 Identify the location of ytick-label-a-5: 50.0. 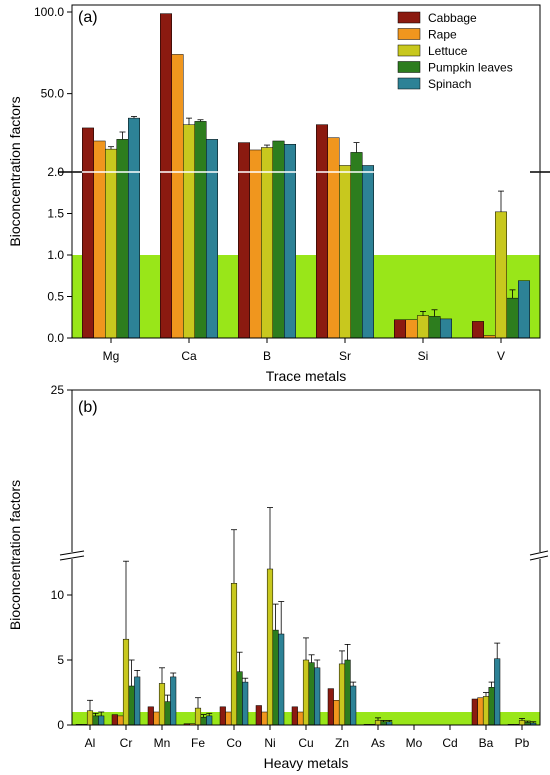
(53, 94).